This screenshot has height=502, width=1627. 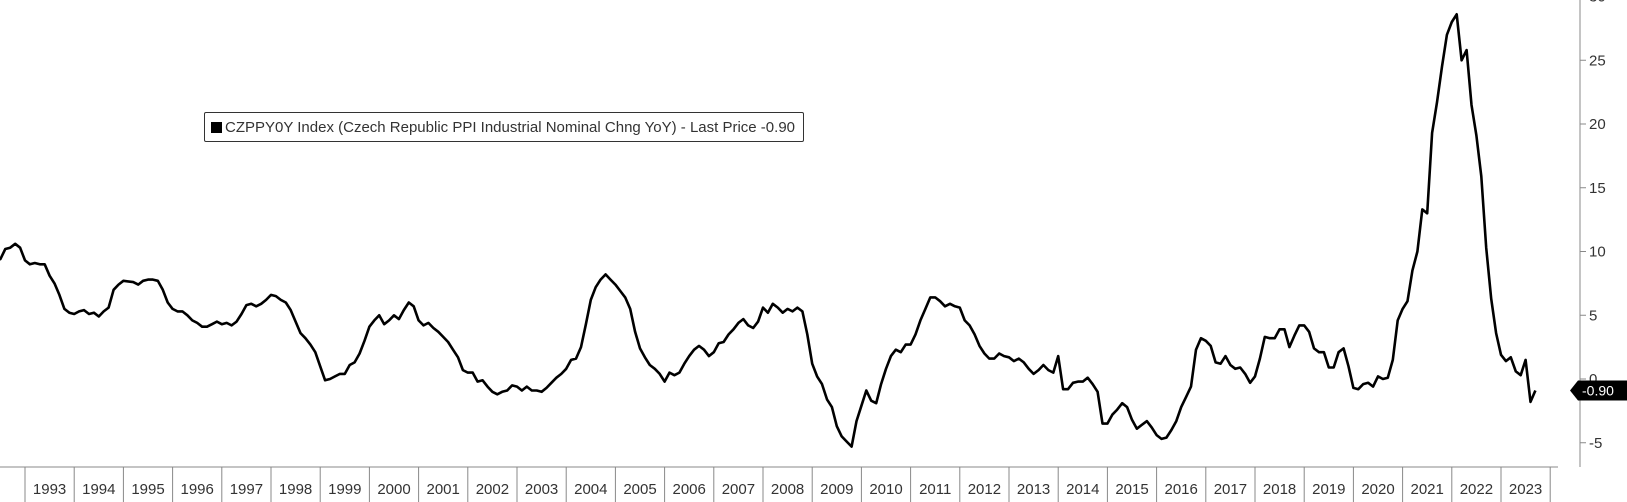 I want to click on x-tick-label: 2010, so click(x=885, y=489).